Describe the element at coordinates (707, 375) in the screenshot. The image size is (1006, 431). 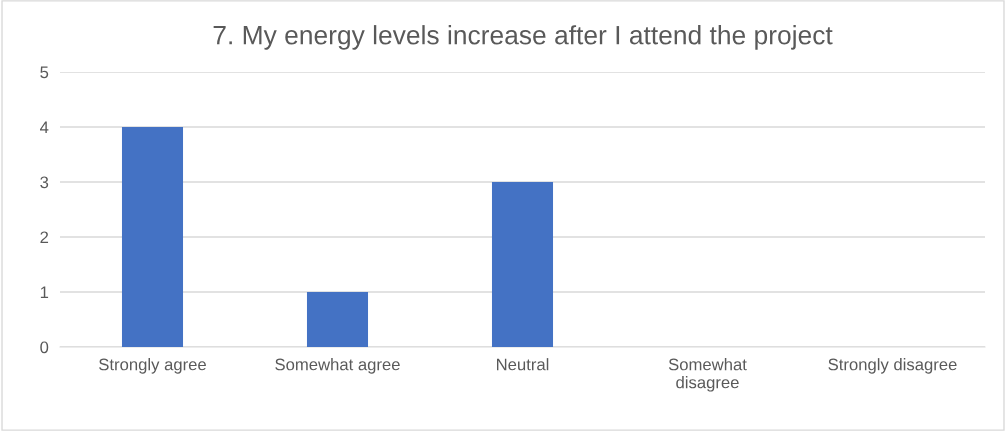
I see `x-tick-label: Somewhat disagree` at that location.